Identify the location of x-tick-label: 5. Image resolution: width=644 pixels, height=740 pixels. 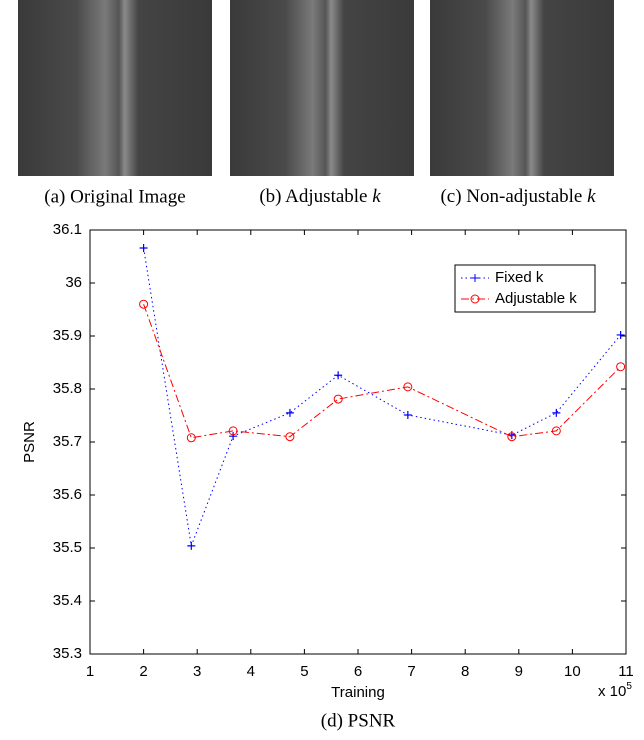
(304, 671).